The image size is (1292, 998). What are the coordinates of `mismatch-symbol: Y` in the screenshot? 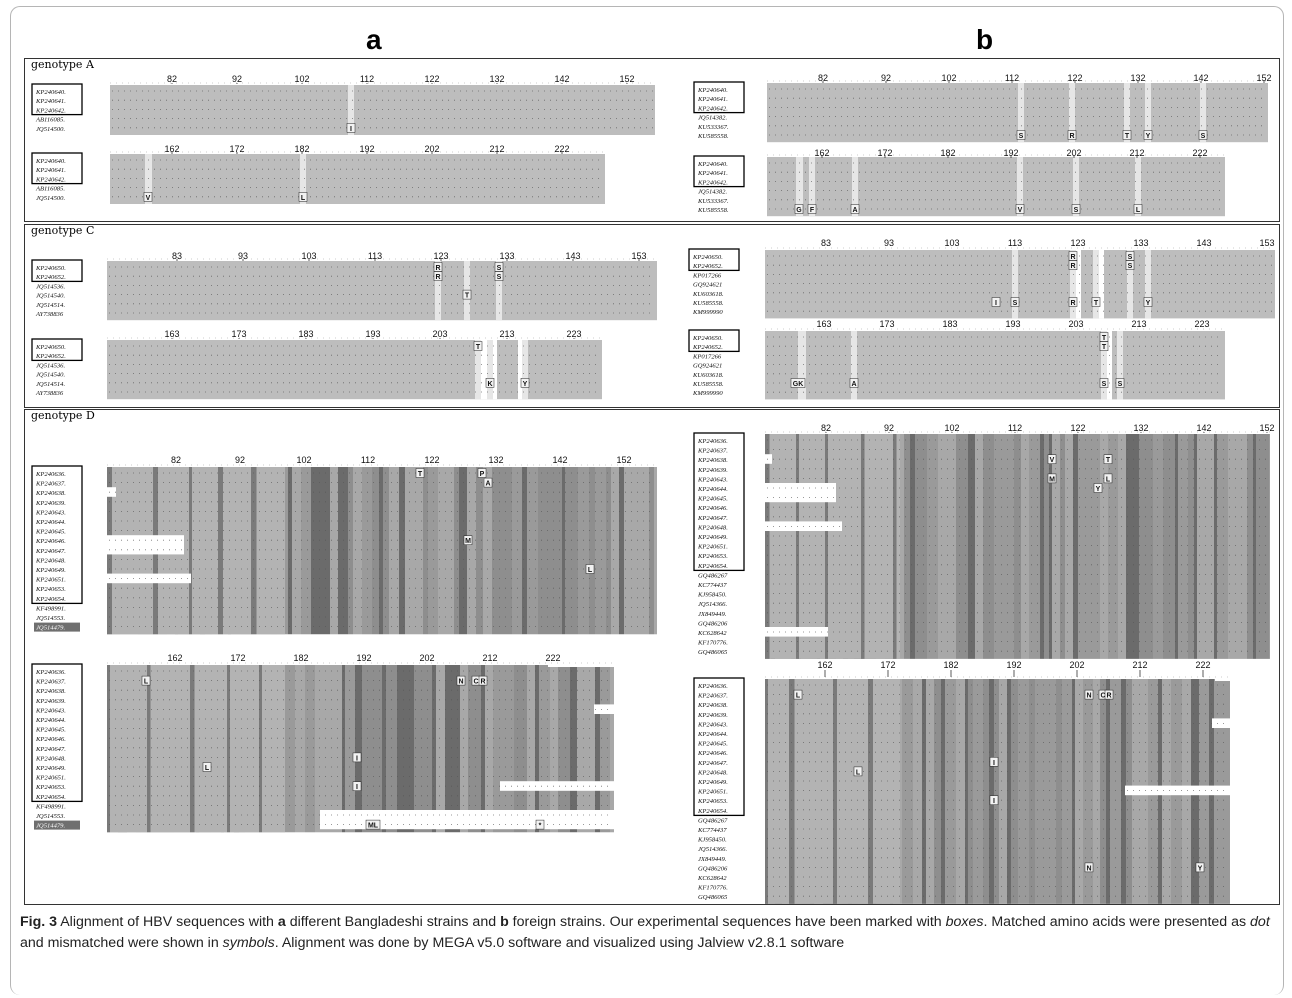 It's located at (1200, 868).